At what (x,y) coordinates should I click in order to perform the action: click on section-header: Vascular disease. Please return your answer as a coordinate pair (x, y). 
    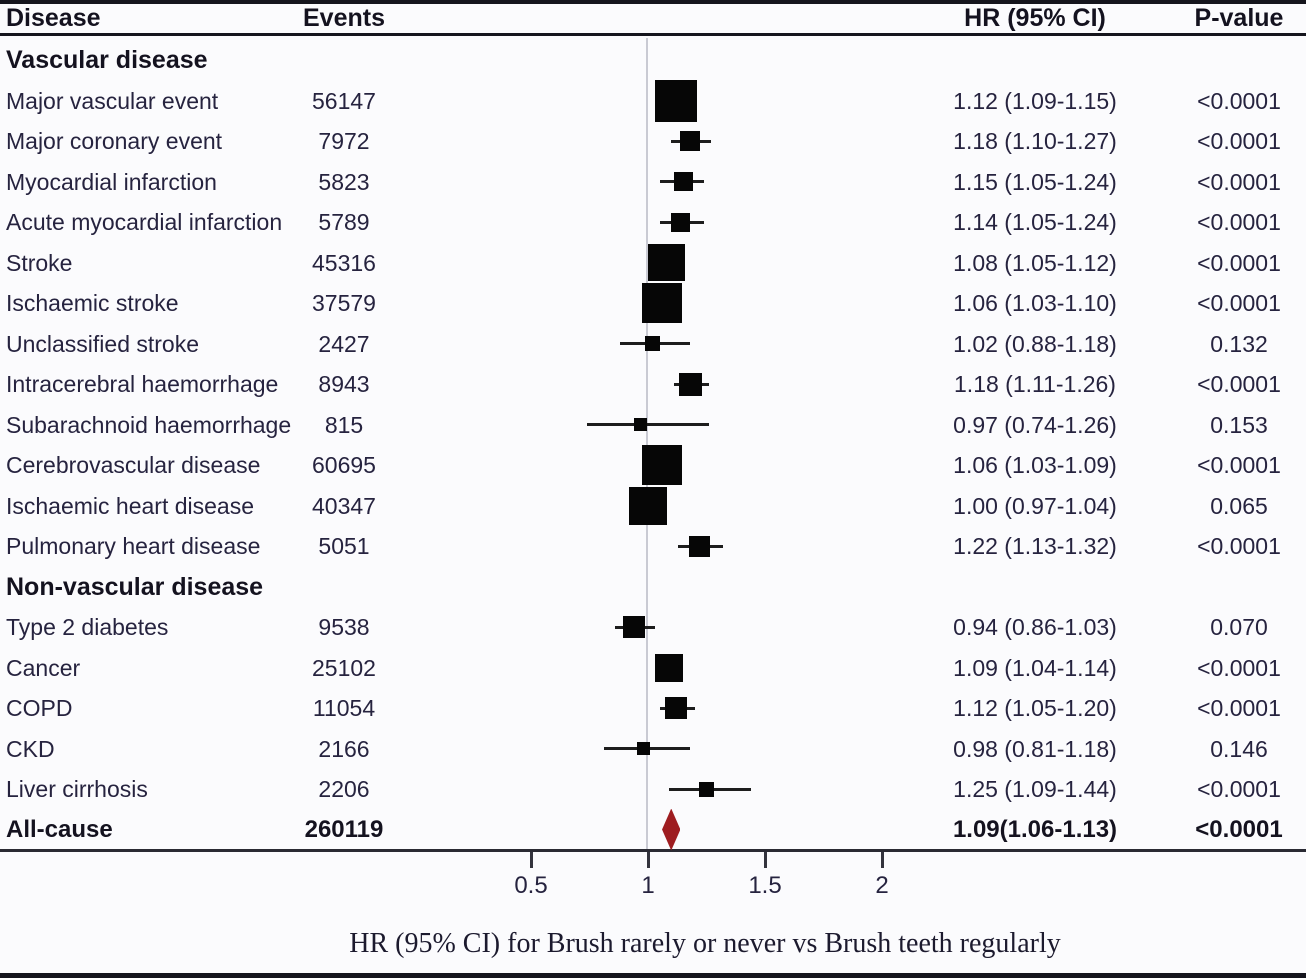
    Looking at the image, I should click on (107, 60).